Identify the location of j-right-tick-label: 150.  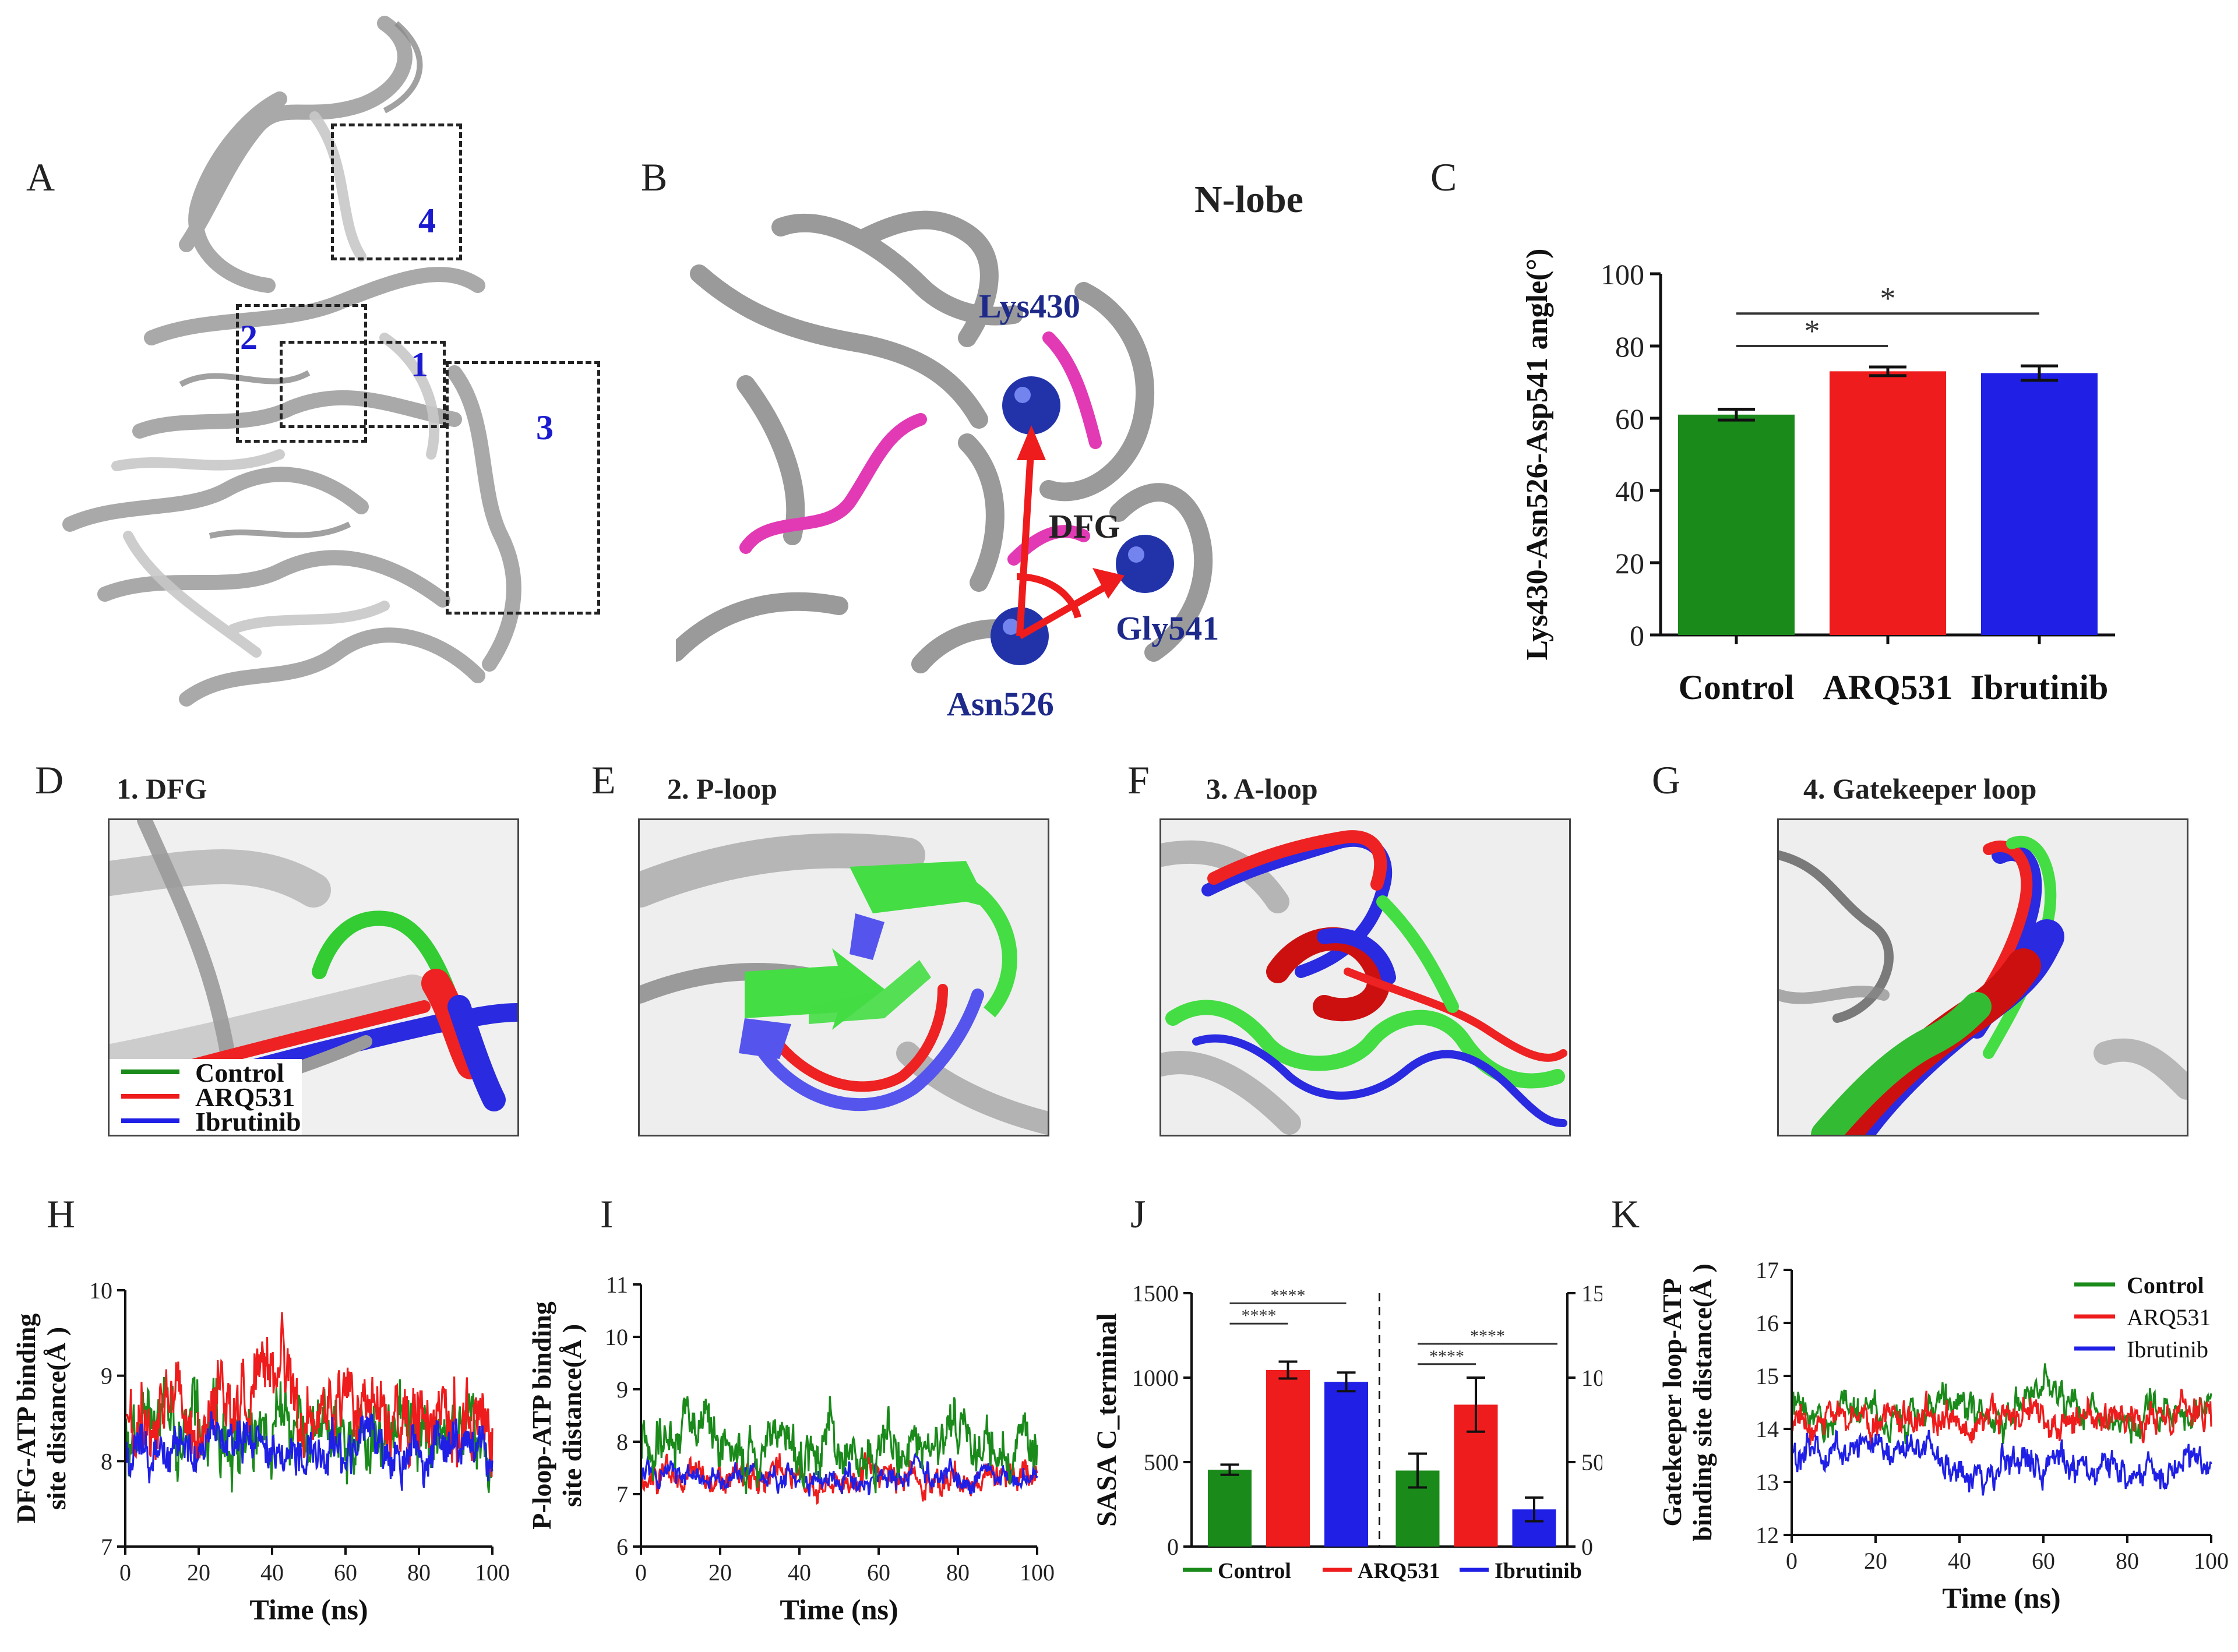
(1591, 1293).